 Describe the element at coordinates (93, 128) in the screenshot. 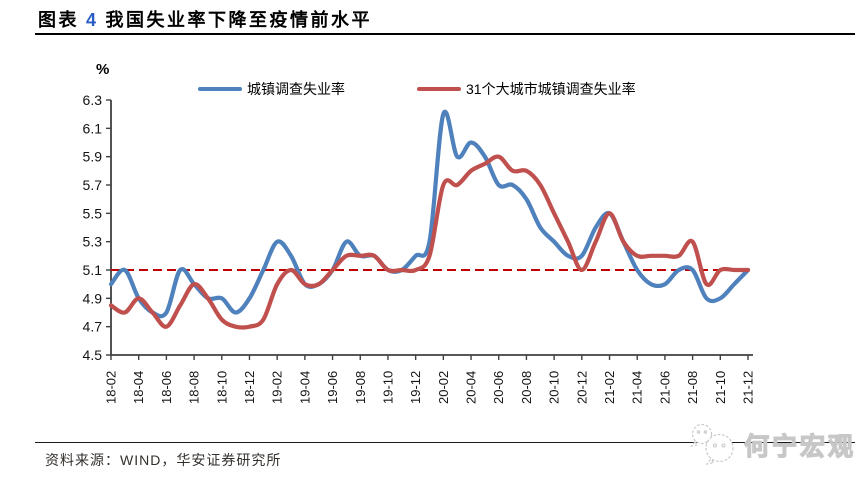

I see `y-tick-label: 6.1` at that location.